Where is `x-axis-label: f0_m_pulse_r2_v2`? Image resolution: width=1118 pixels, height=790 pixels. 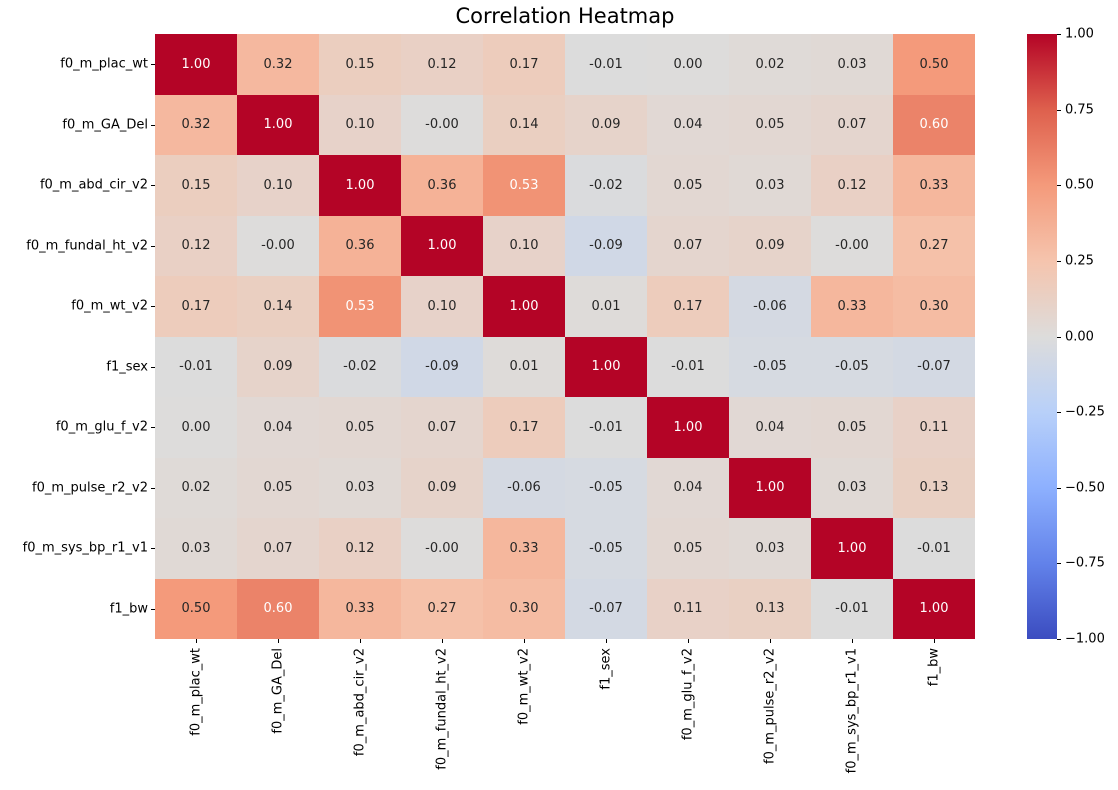 x-axis-label: f0_m_pulse_r2_v2 is located at coordinates (770, 706).